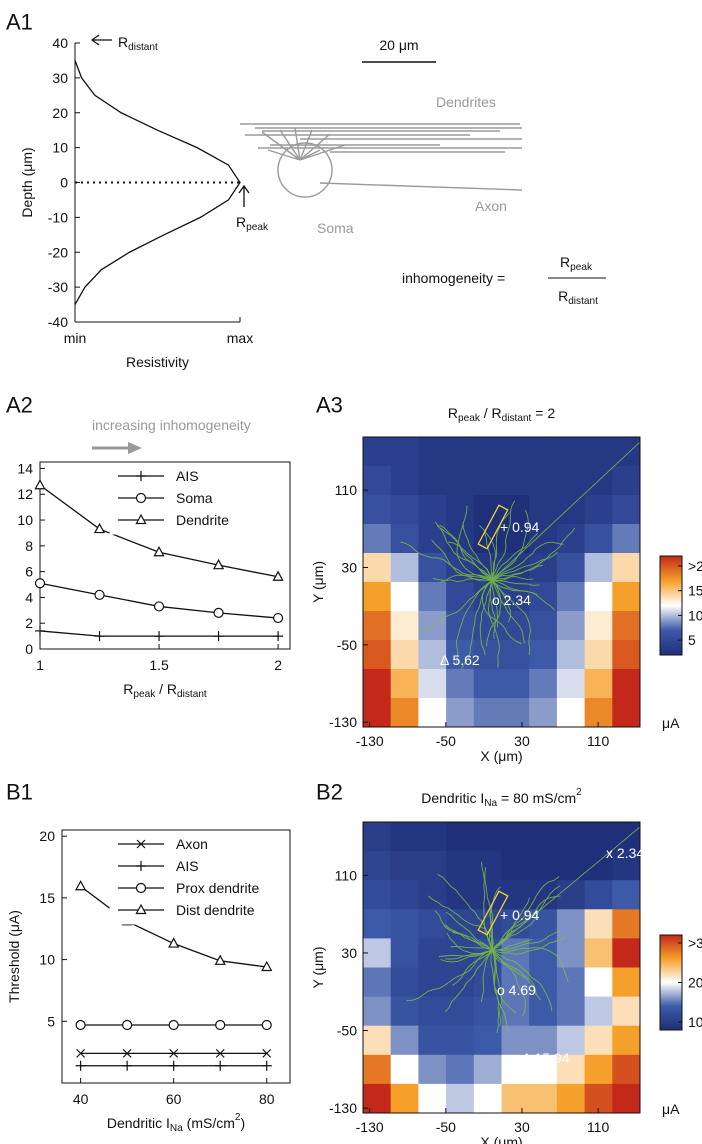  Describe the element at coordinates (171, 425) in the screenshot. I see `annotation: increasing inhomogeneity` at that location.